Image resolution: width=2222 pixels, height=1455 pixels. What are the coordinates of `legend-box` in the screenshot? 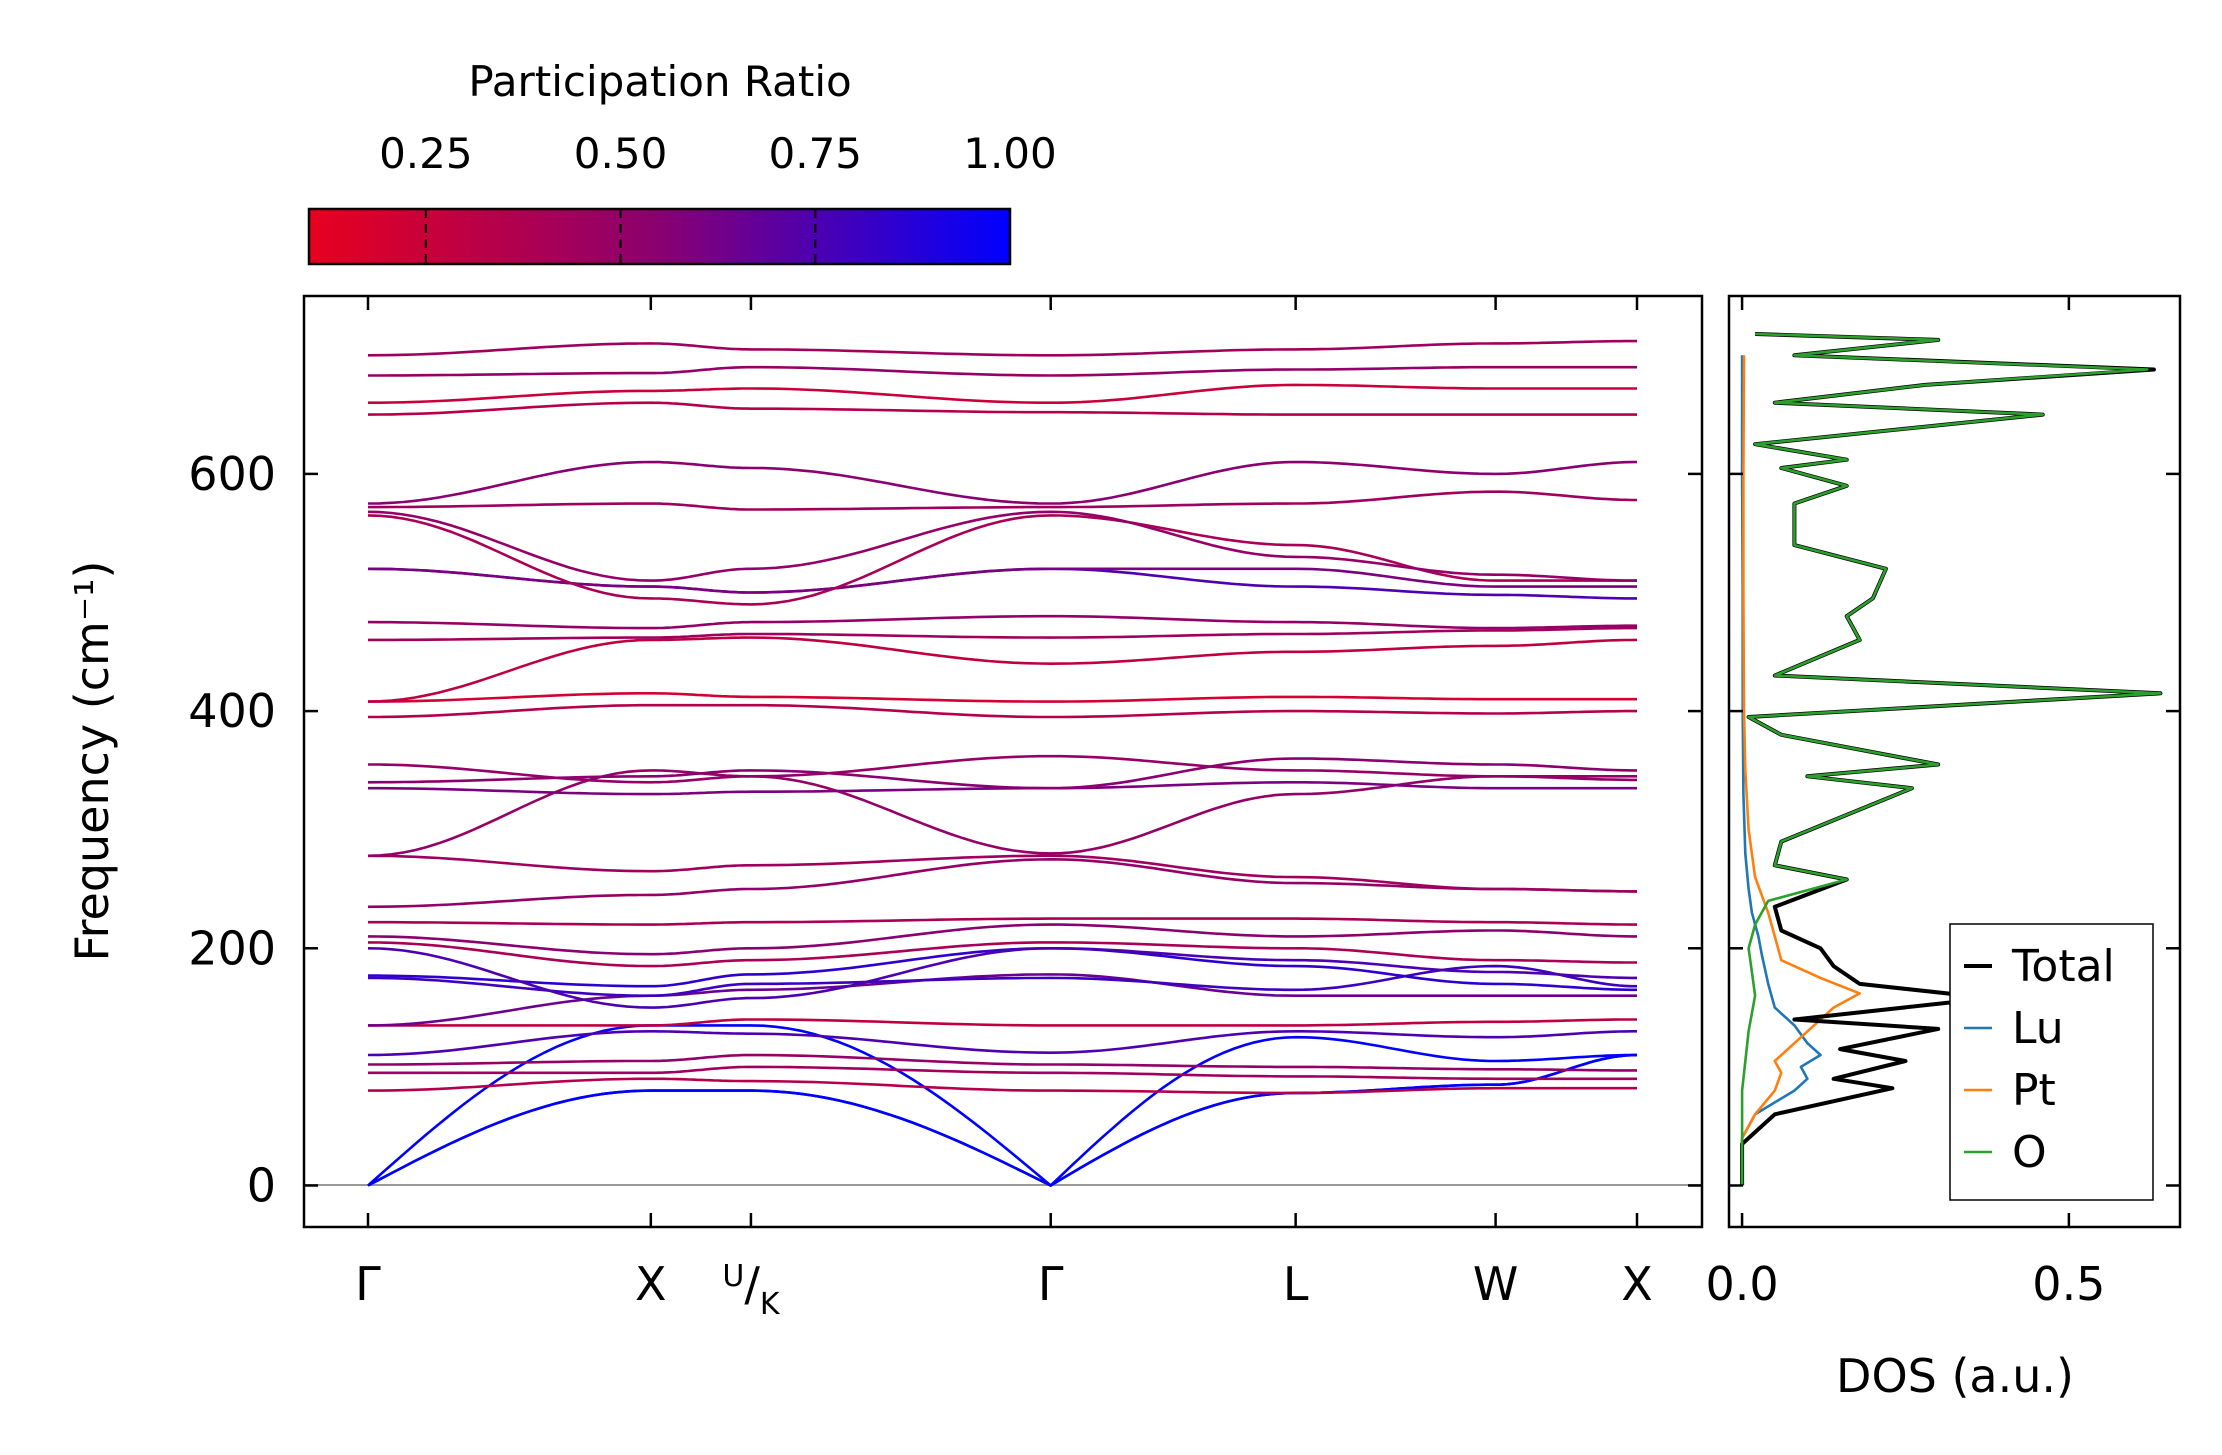 It's located at (2051, 1062).